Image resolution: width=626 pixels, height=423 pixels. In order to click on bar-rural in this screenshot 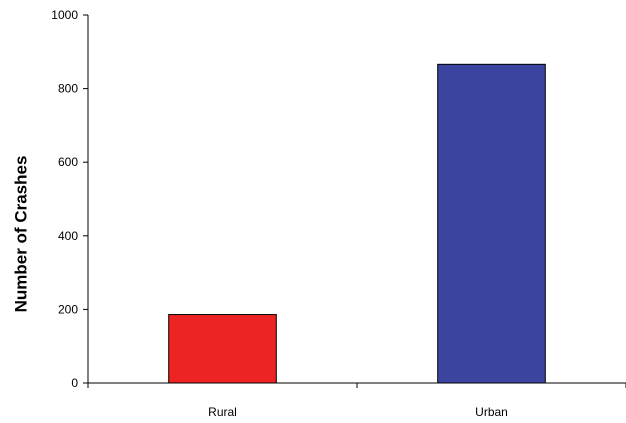, I will do `click(222, 349)`.